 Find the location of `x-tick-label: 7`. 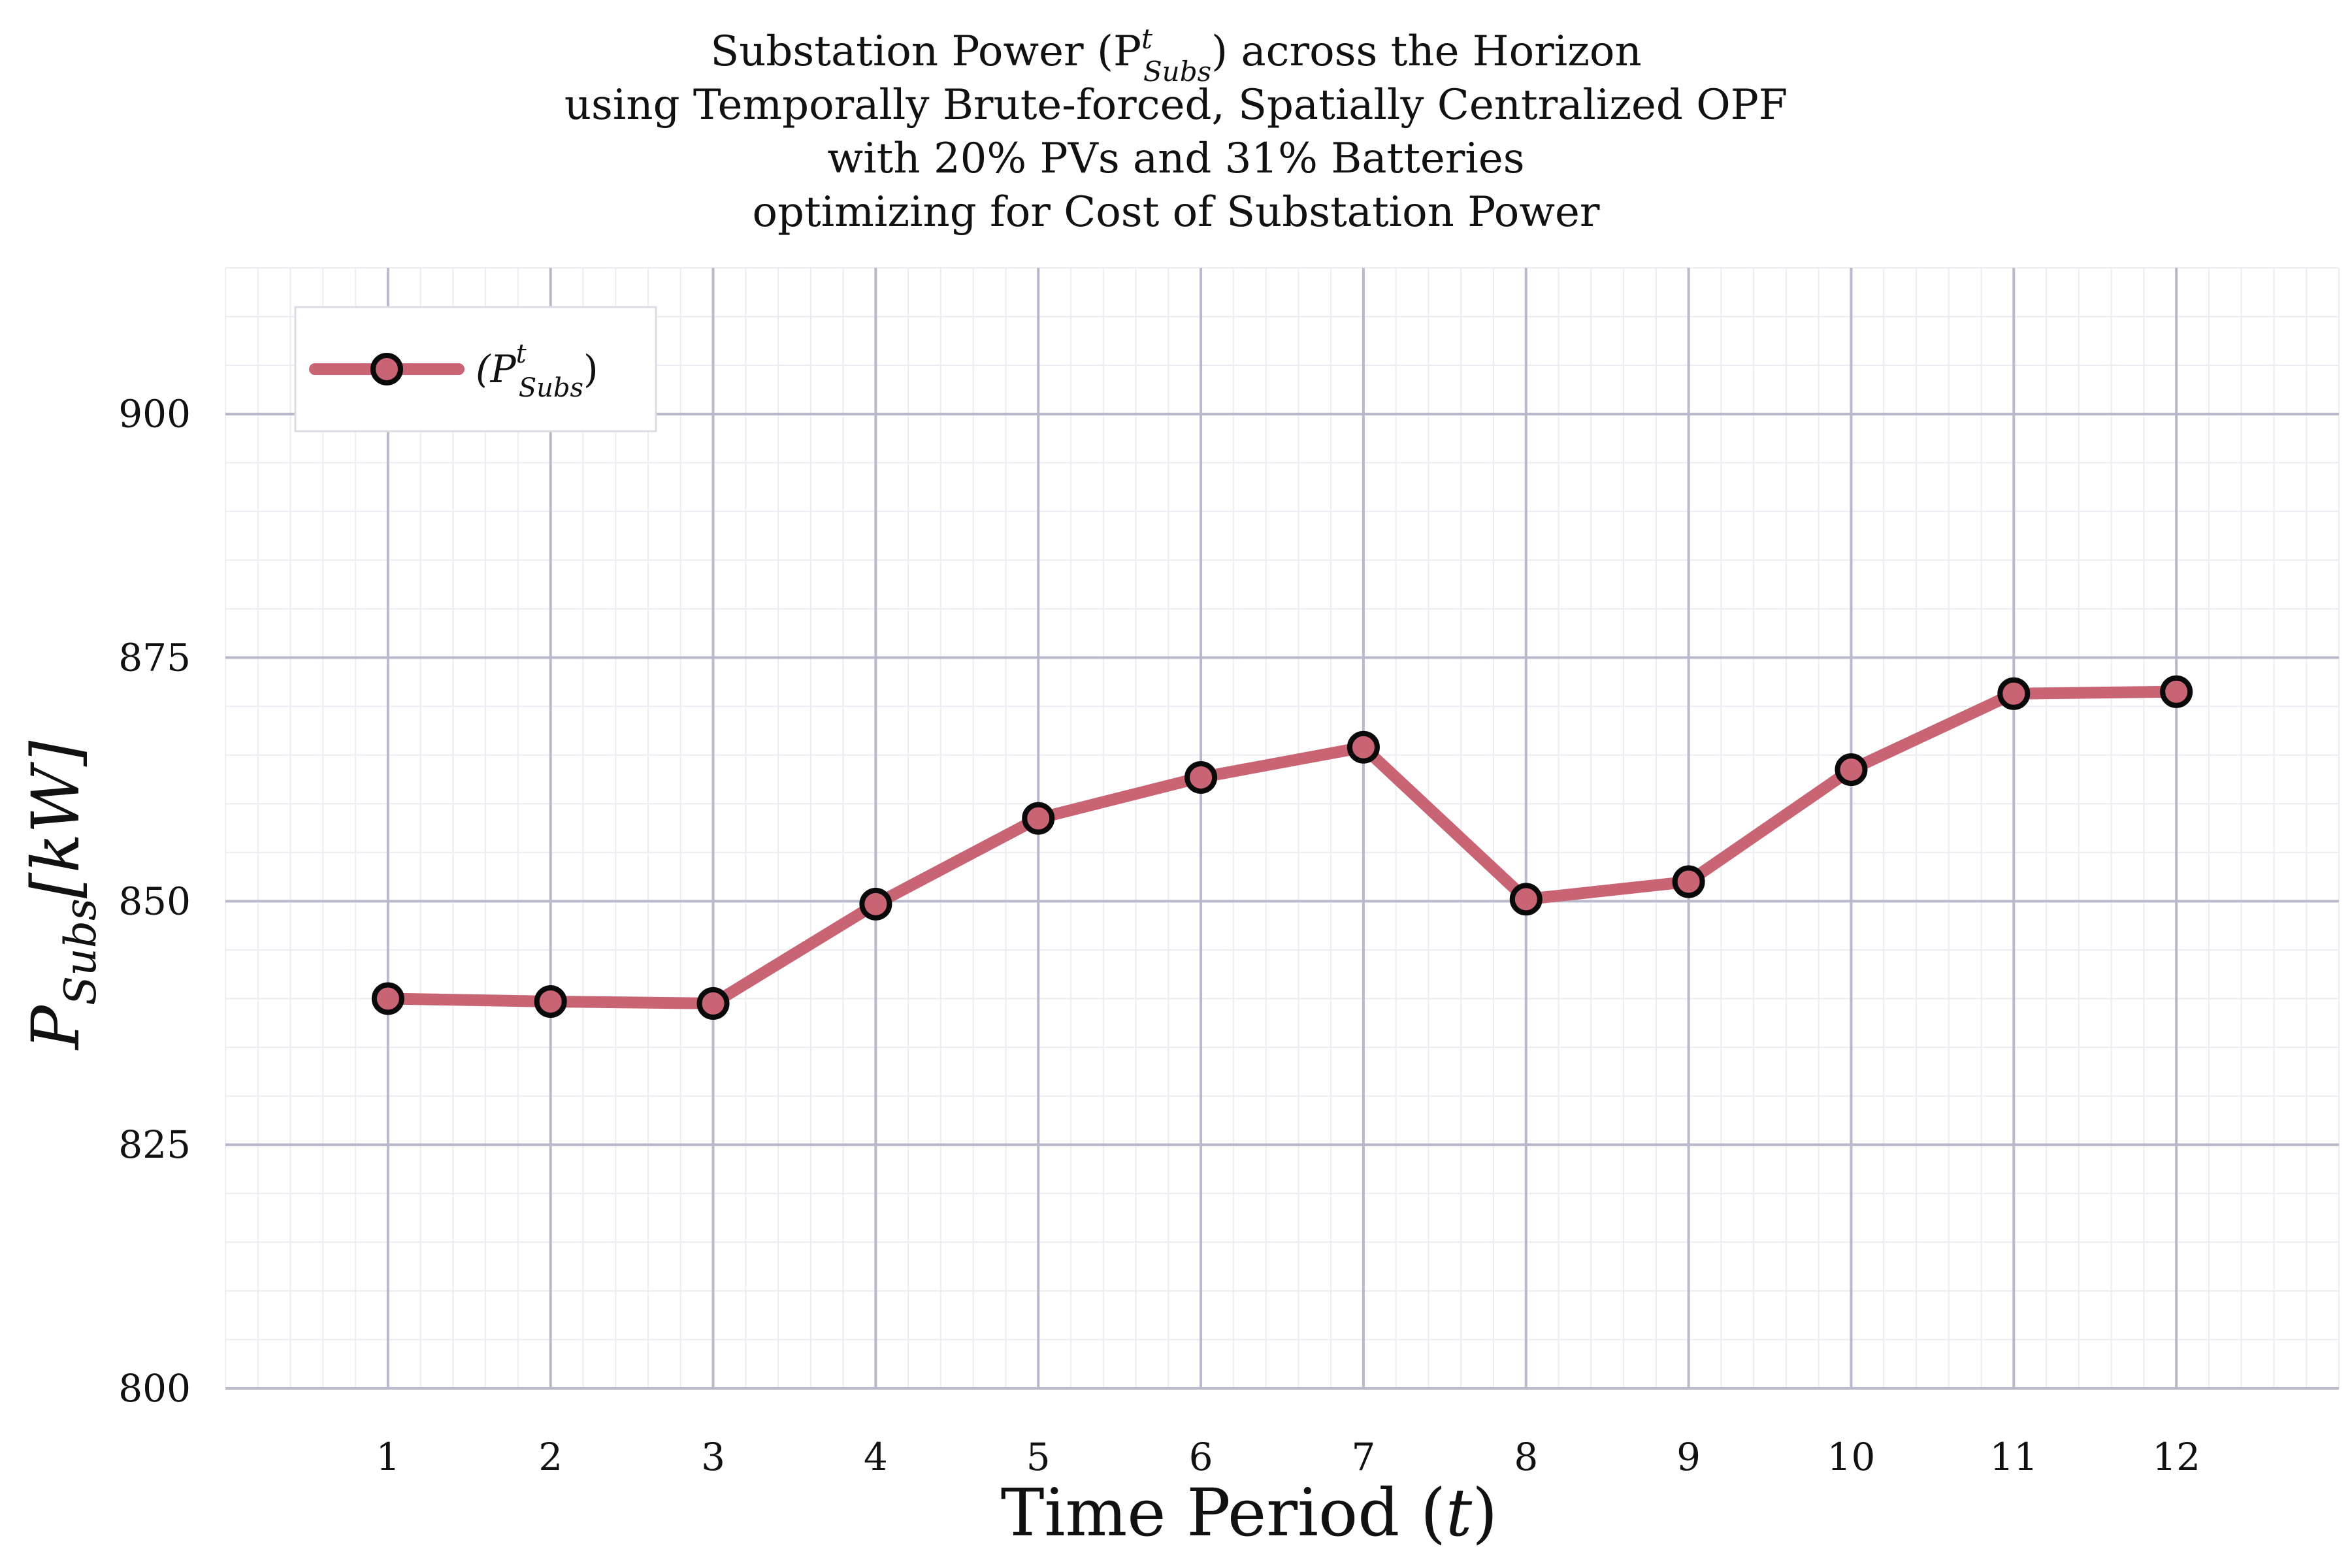

x-tick-label: 7 is located at coordinates (1363, 1457).